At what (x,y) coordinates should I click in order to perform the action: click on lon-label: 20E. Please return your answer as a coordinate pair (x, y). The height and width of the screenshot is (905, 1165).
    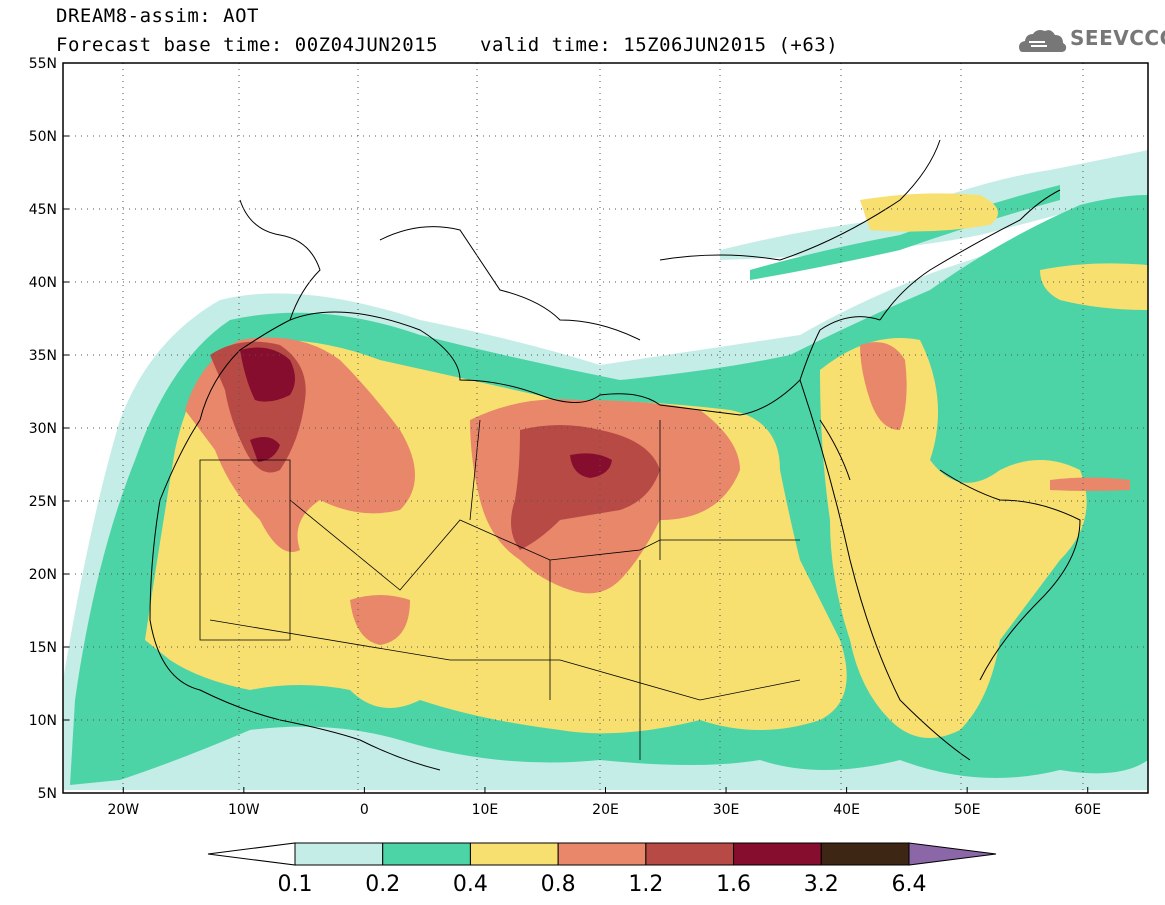
    Looking at the image, I should click on (605, 810).